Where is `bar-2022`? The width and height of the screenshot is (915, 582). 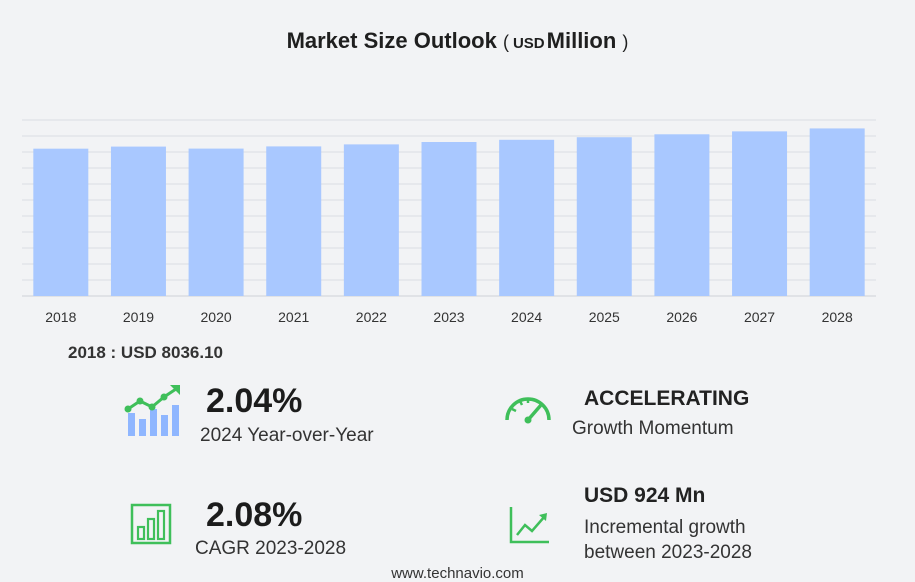
bar-2022 is located at coordinates (371, 220).